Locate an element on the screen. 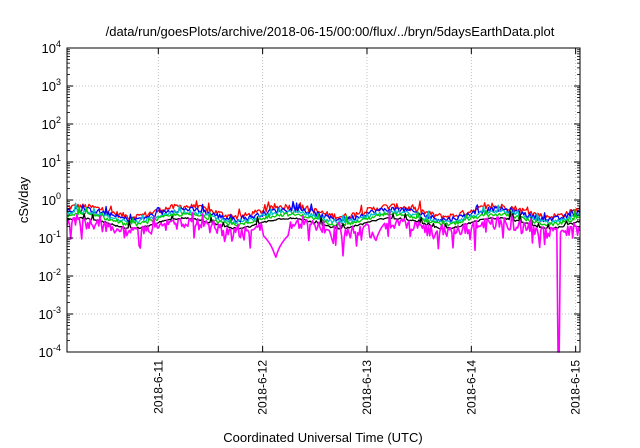 Image resolution: width=640 pixels, height=448 pixels. series-line is located at coordinates (323, 213).